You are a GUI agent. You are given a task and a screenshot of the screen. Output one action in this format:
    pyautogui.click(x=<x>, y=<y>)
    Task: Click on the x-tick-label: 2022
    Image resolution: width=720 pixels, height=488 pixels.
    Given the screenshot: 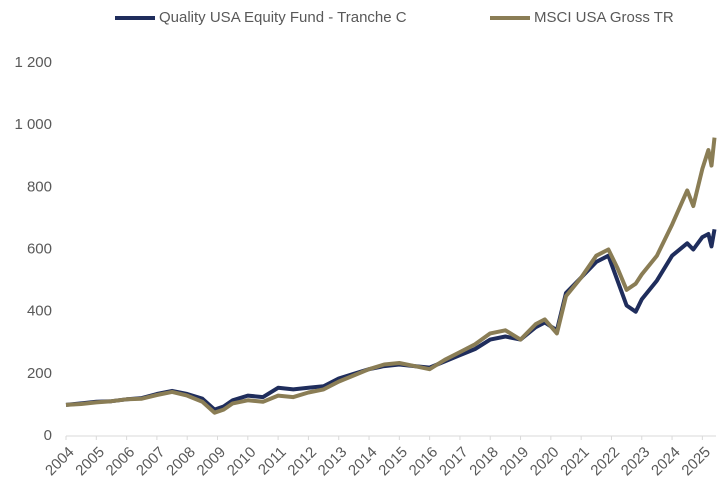 What is the action you would take?
    pyautogui.click(x=605, y=462)
    